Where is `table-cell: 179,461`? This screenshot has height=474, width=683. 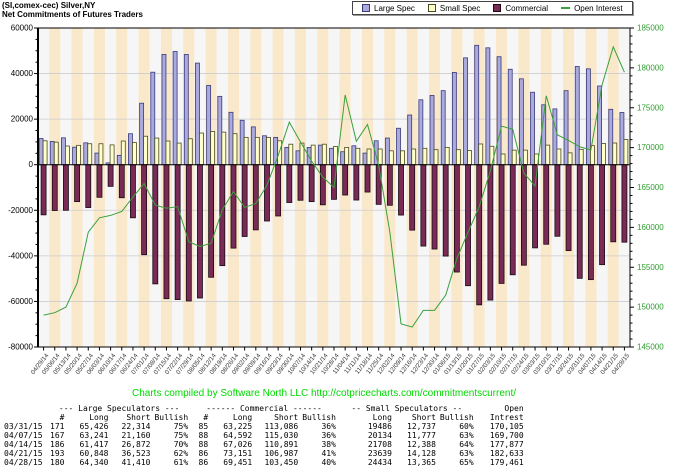 table-cell: 179,461 is located at coordinates (506, 462).